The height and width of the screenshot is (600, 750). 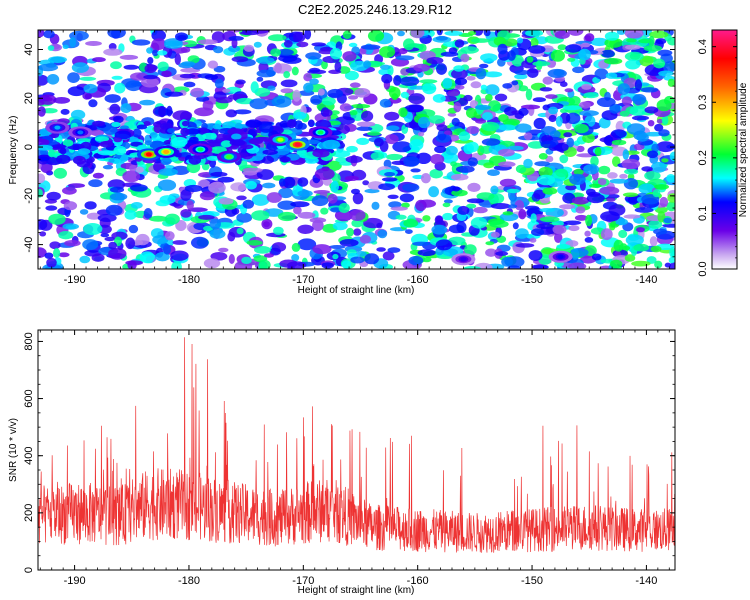 I want to click on y-tick-label: -40, so click(x=29, y=245).